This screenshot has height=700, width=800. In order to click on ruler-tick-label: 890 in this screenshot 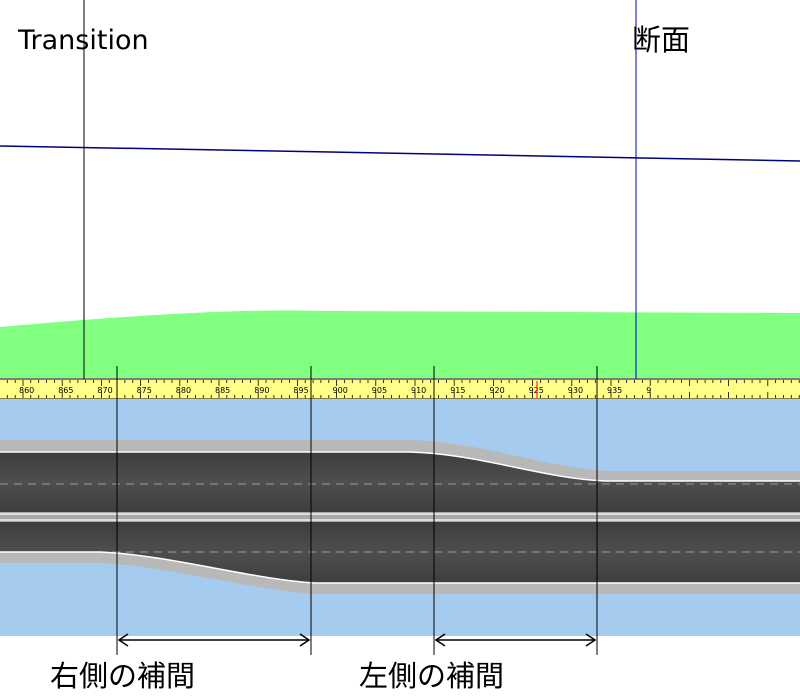, I will do `click(261, 390)`.